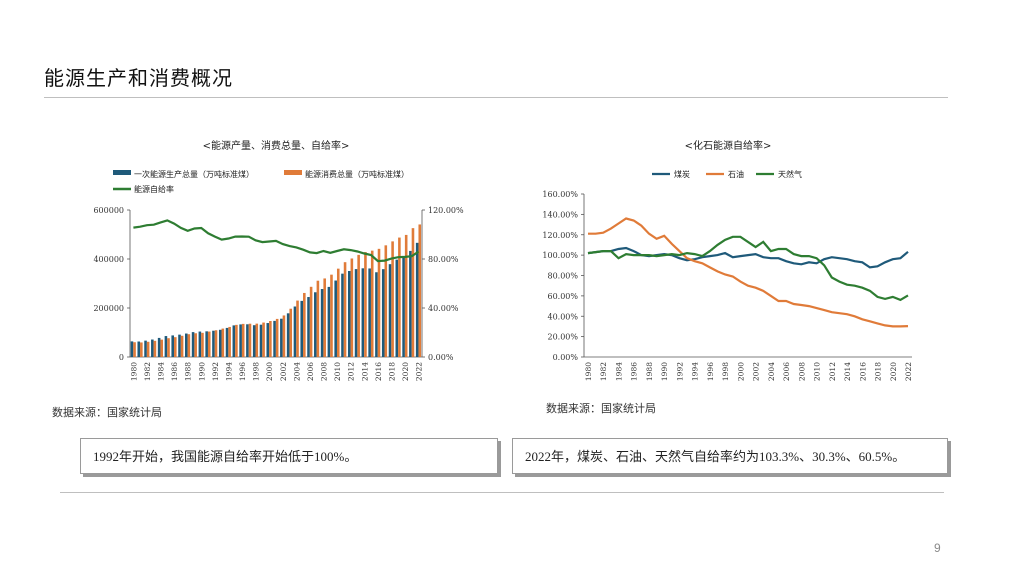  Describe the element at coordinates (603, 371) in the screenshot. I see `chart2-x-tick-label: 1982` at that location.